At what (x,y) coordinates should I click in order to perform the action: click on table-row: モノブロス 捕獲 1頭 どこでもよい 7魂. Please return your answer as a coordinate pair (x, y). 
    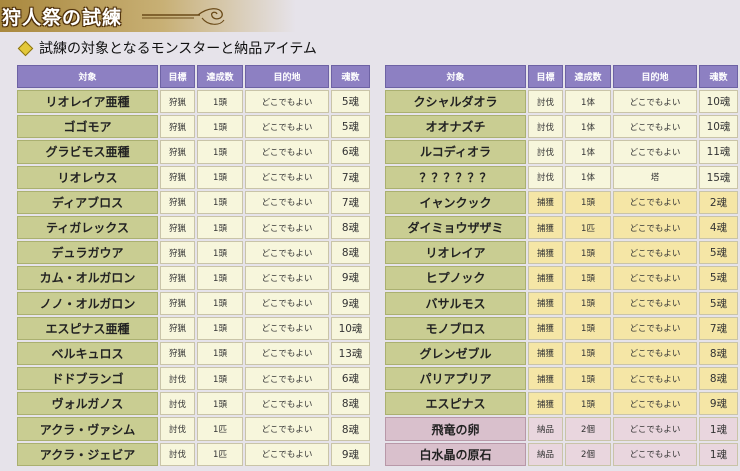
    Looking at the image, I should click on (561, 328).